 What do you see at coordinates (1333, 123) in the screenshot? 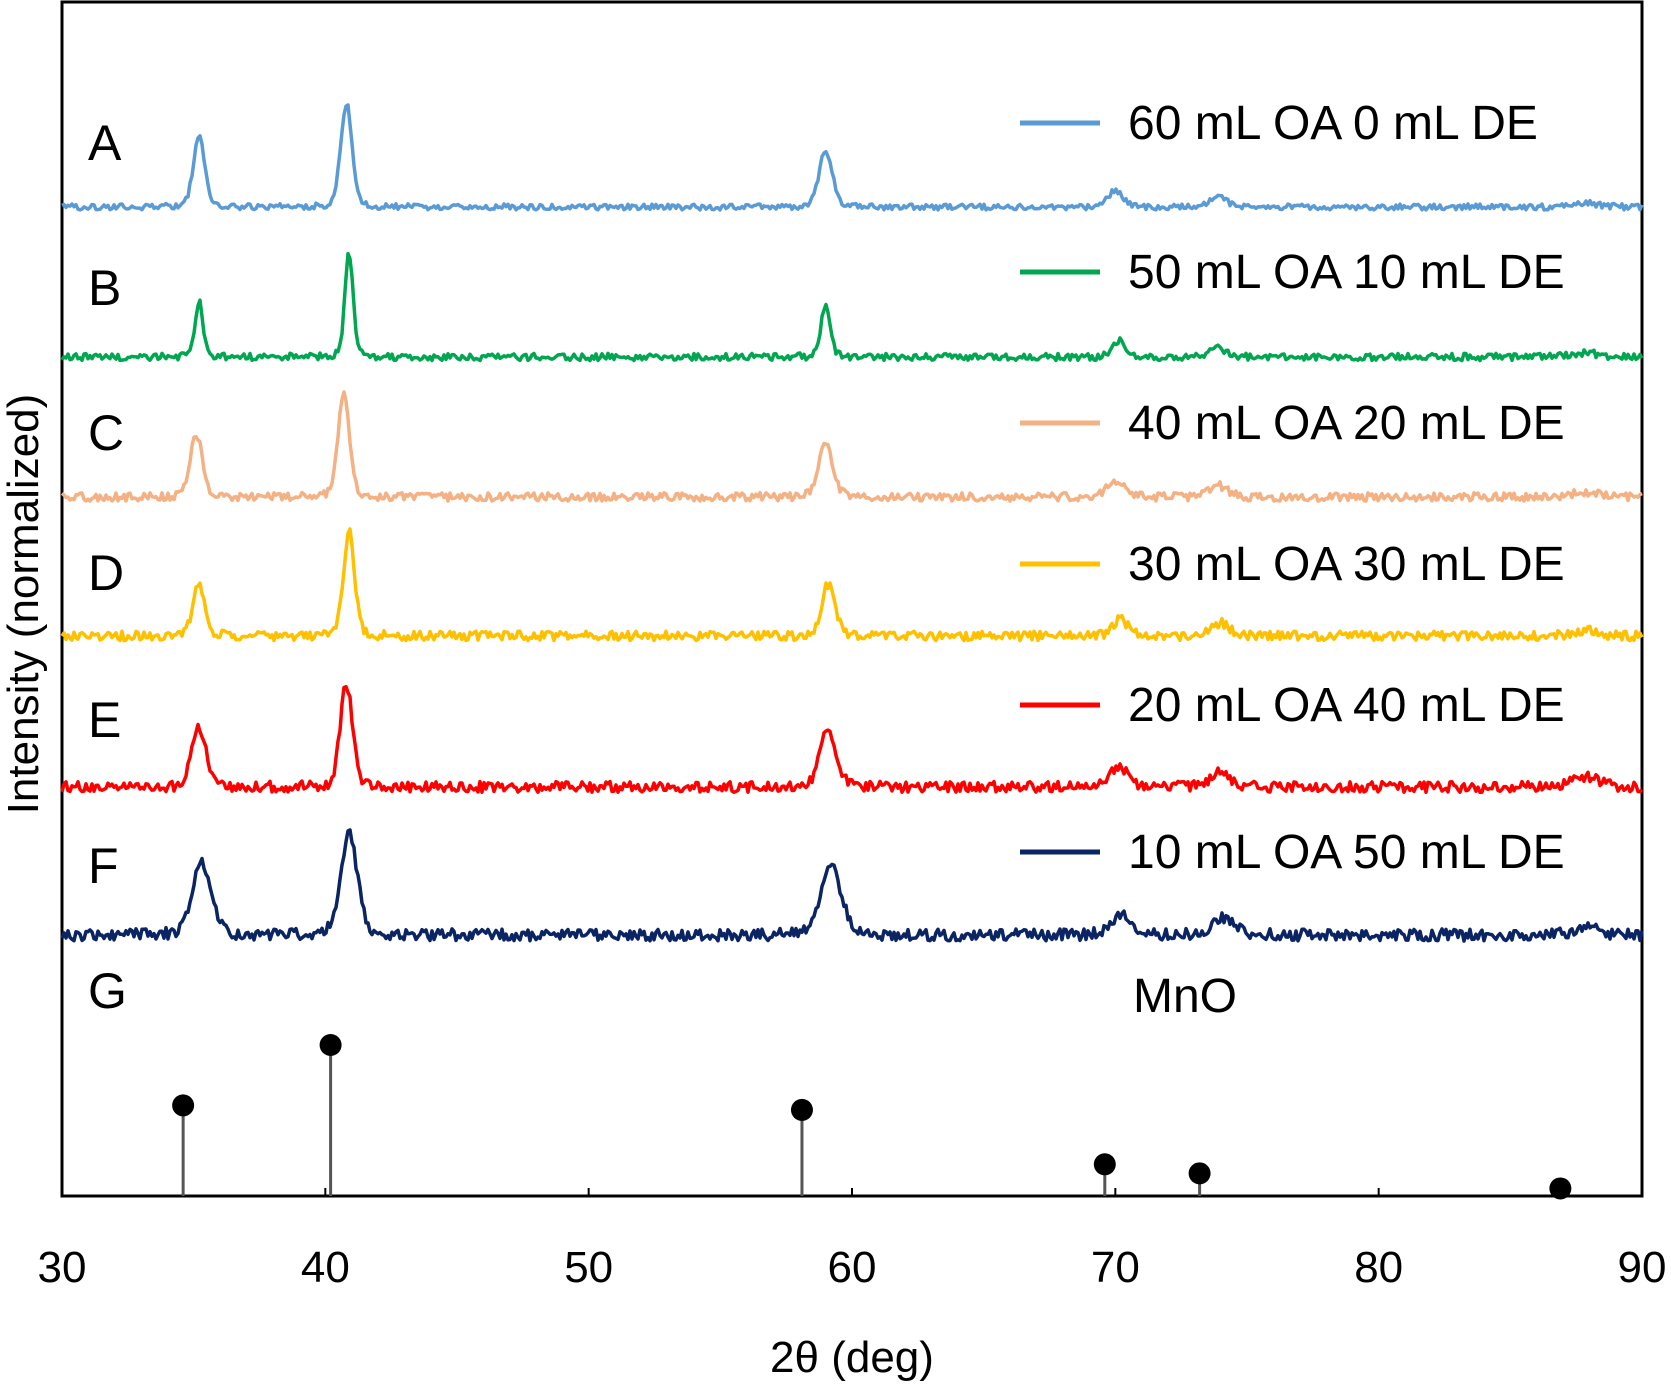
I see `legend-entry-a: 60 mL OA 0 mL DE` at bounding box center [1333, 123].